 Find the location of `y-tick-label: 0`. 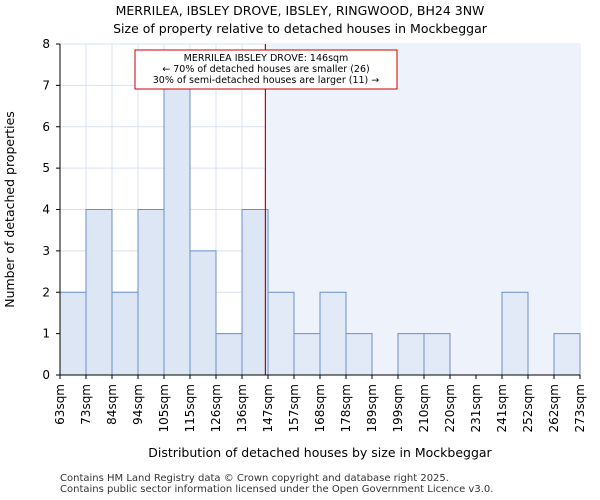

y-tick-label: 0 is located at coordinates (46, 375).